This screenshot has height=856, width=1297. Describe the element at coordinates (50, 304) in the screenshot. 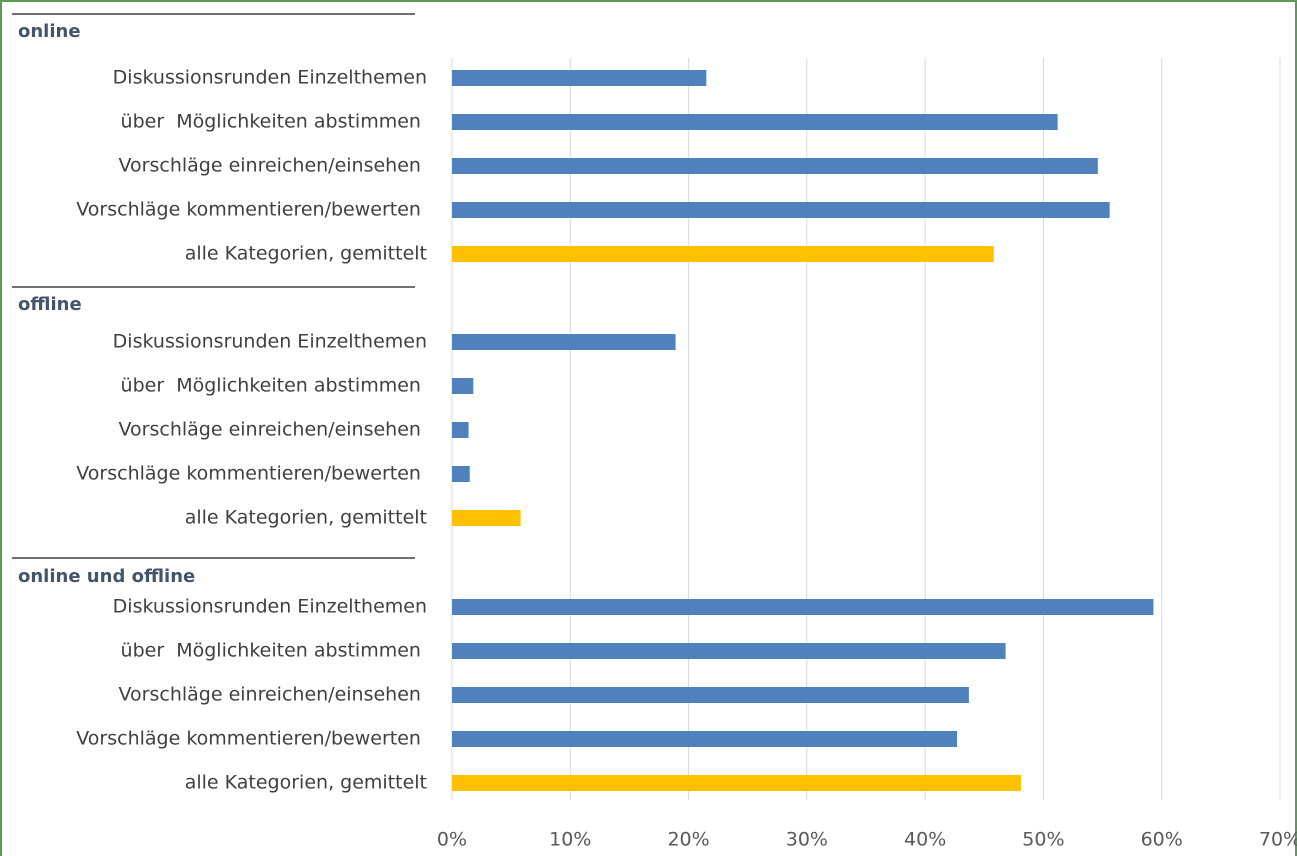

I see `group-title: offline` at that location.